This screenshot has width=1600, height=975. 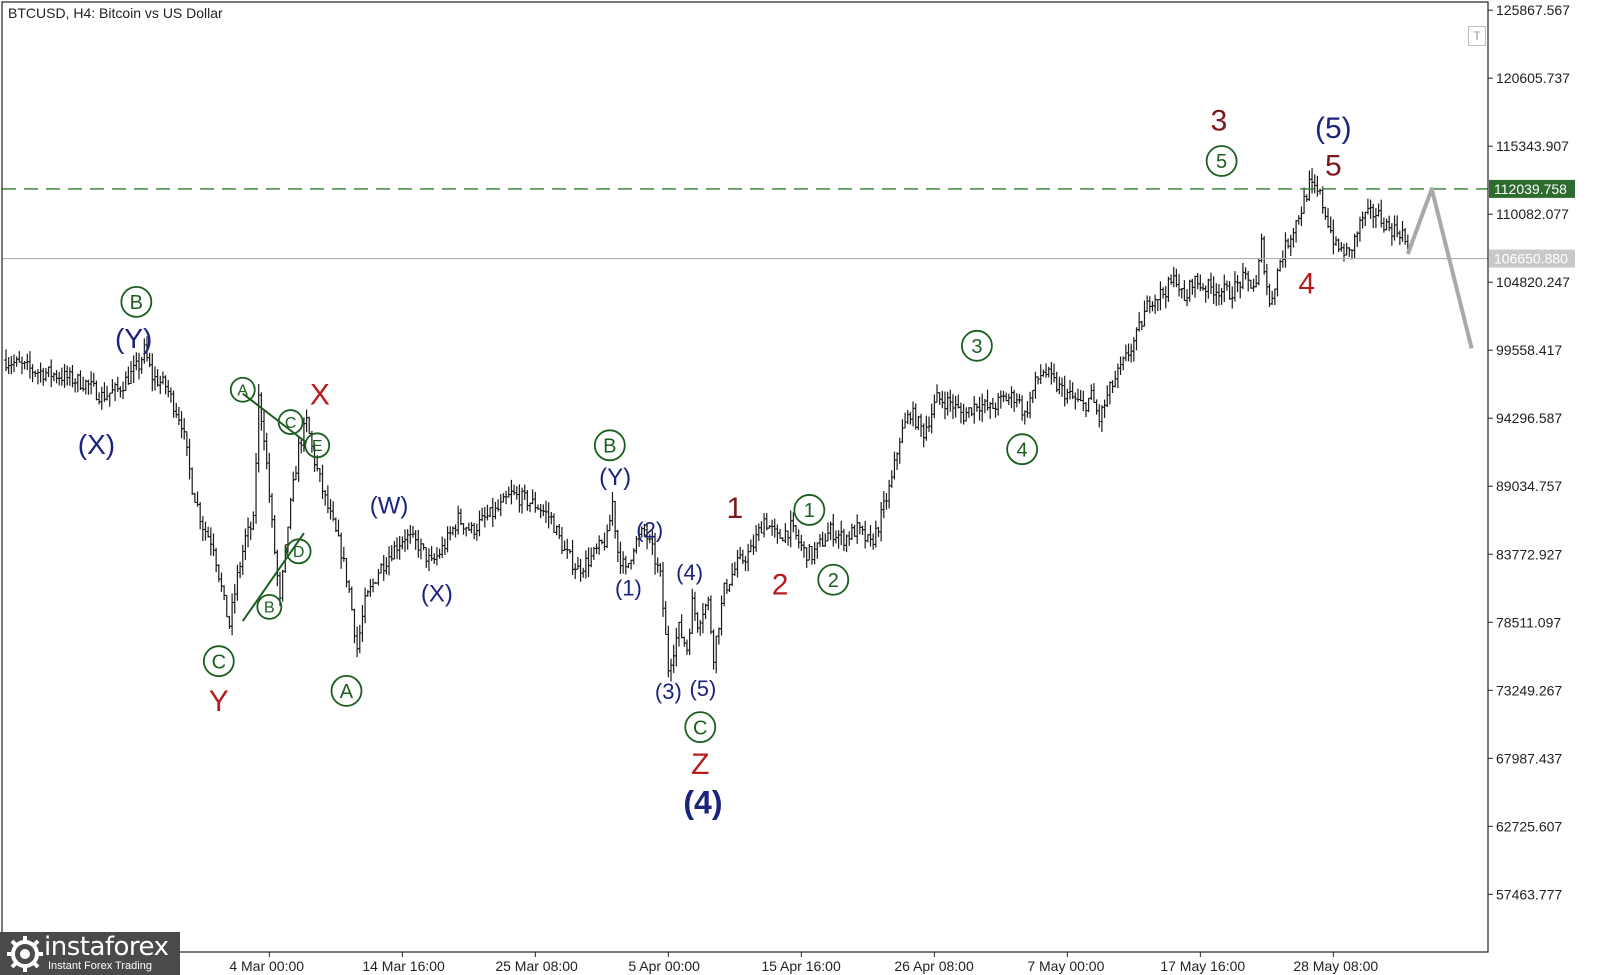 What do you see at coordinates (700, 727) in the screenshot?
I see `wave-label-circled: C` at bounding box center [700, 727].